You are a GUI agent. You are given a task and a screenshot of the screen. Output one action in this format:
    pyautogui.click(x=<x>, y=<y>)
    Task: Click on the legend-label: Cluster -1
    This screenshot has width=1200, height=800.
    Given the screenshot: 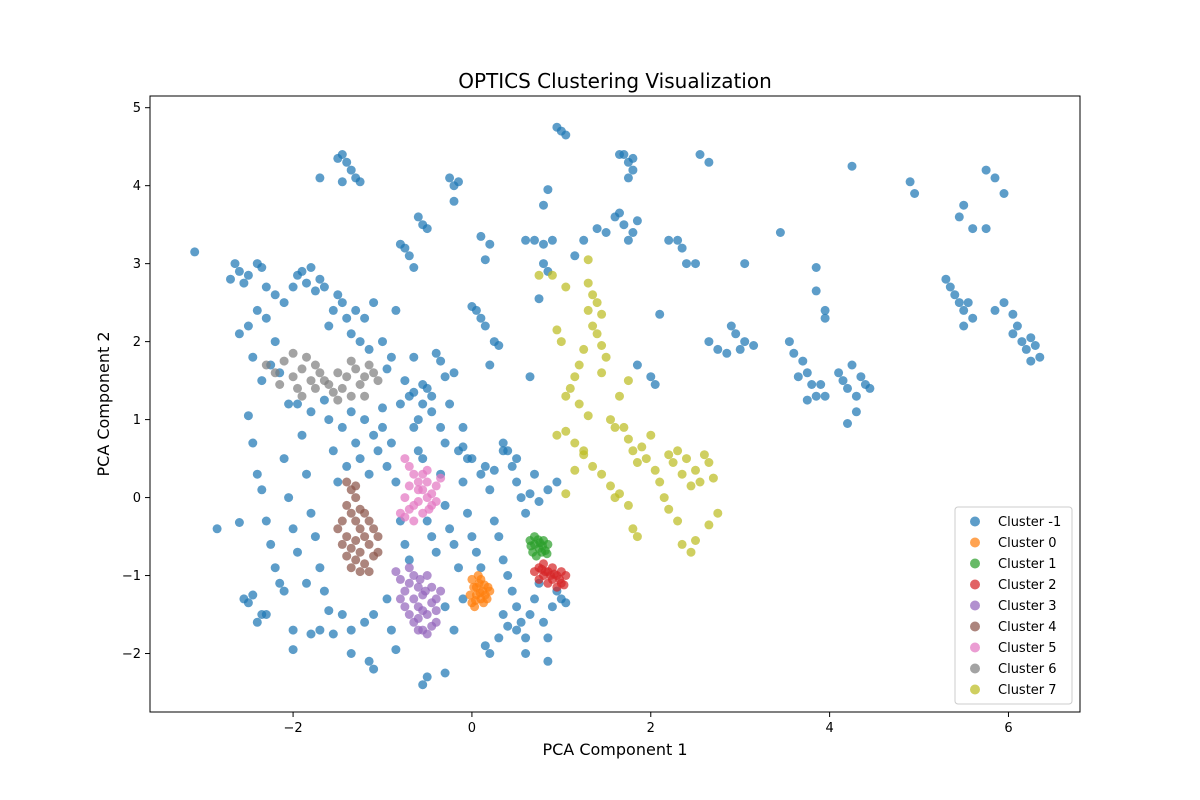 What is the action you would take?
    pyautogui.click(x=1029, y=522)
    